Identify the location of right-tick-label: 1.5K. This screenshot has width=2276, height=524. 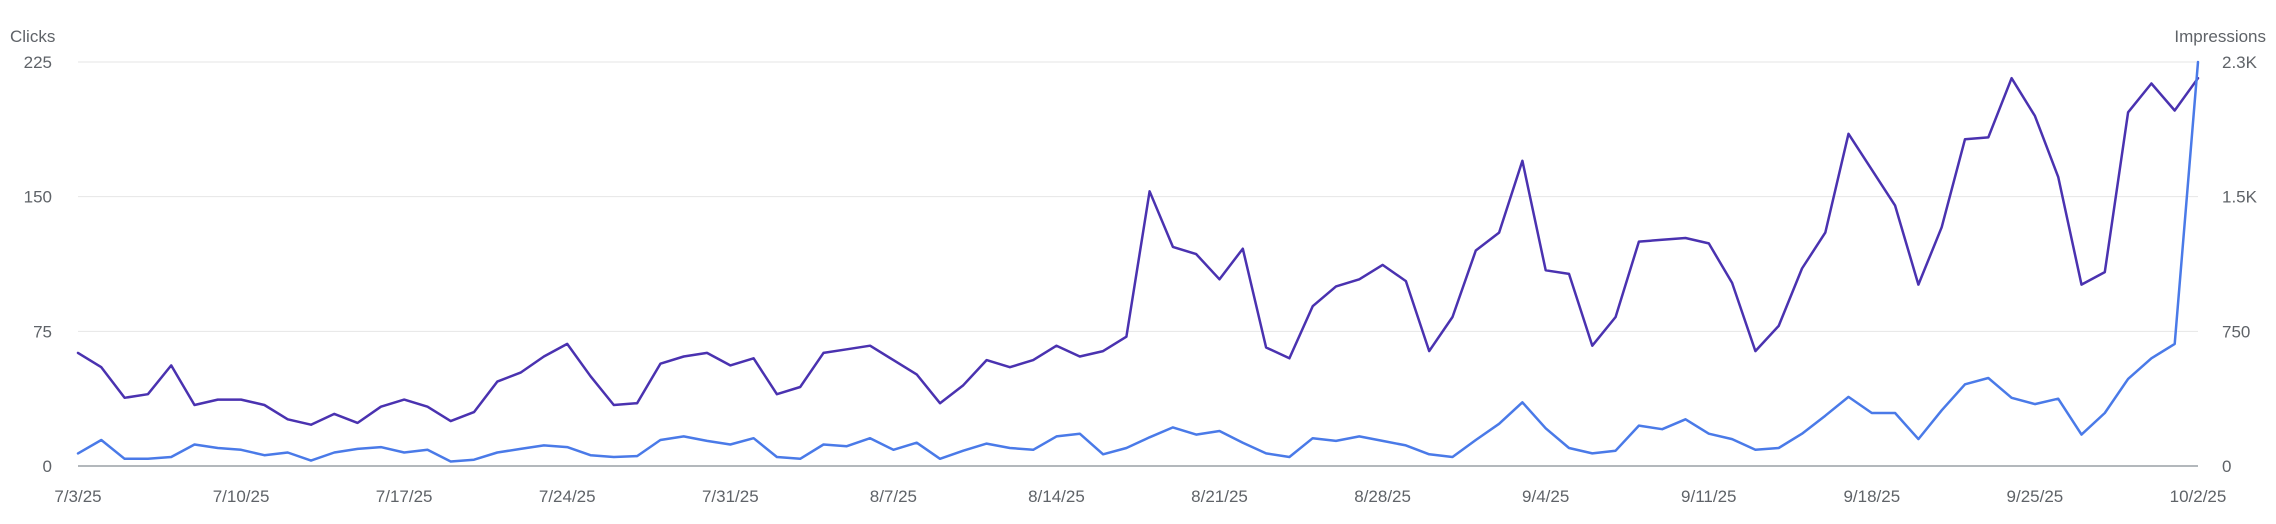
(2240, 197).